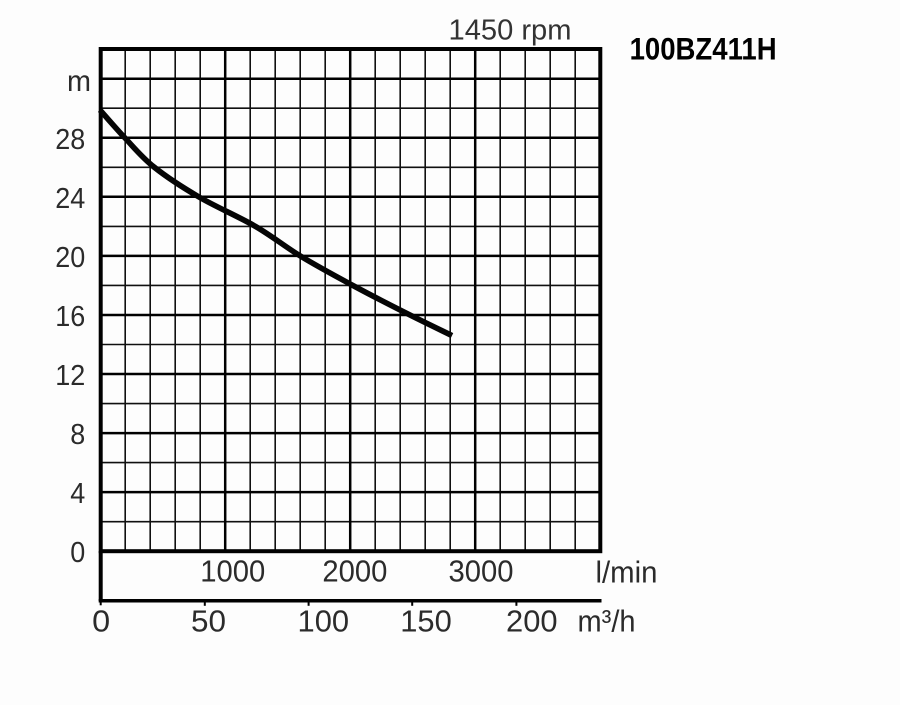 This screenshot has width=900, height=705. I want to click on svg-text: m³/h, so click(607, 622).